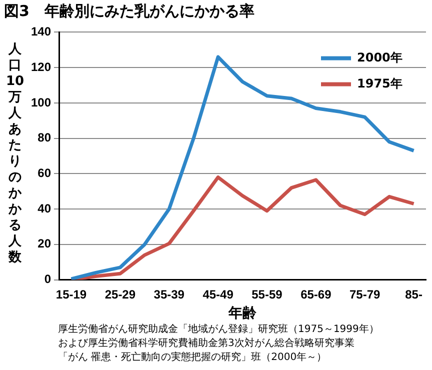  What do you see at coordinates (15, 153) in the screenshot?
I see `text: 人口10万人あたりのかかる人数` at bounding box center [15, 153].